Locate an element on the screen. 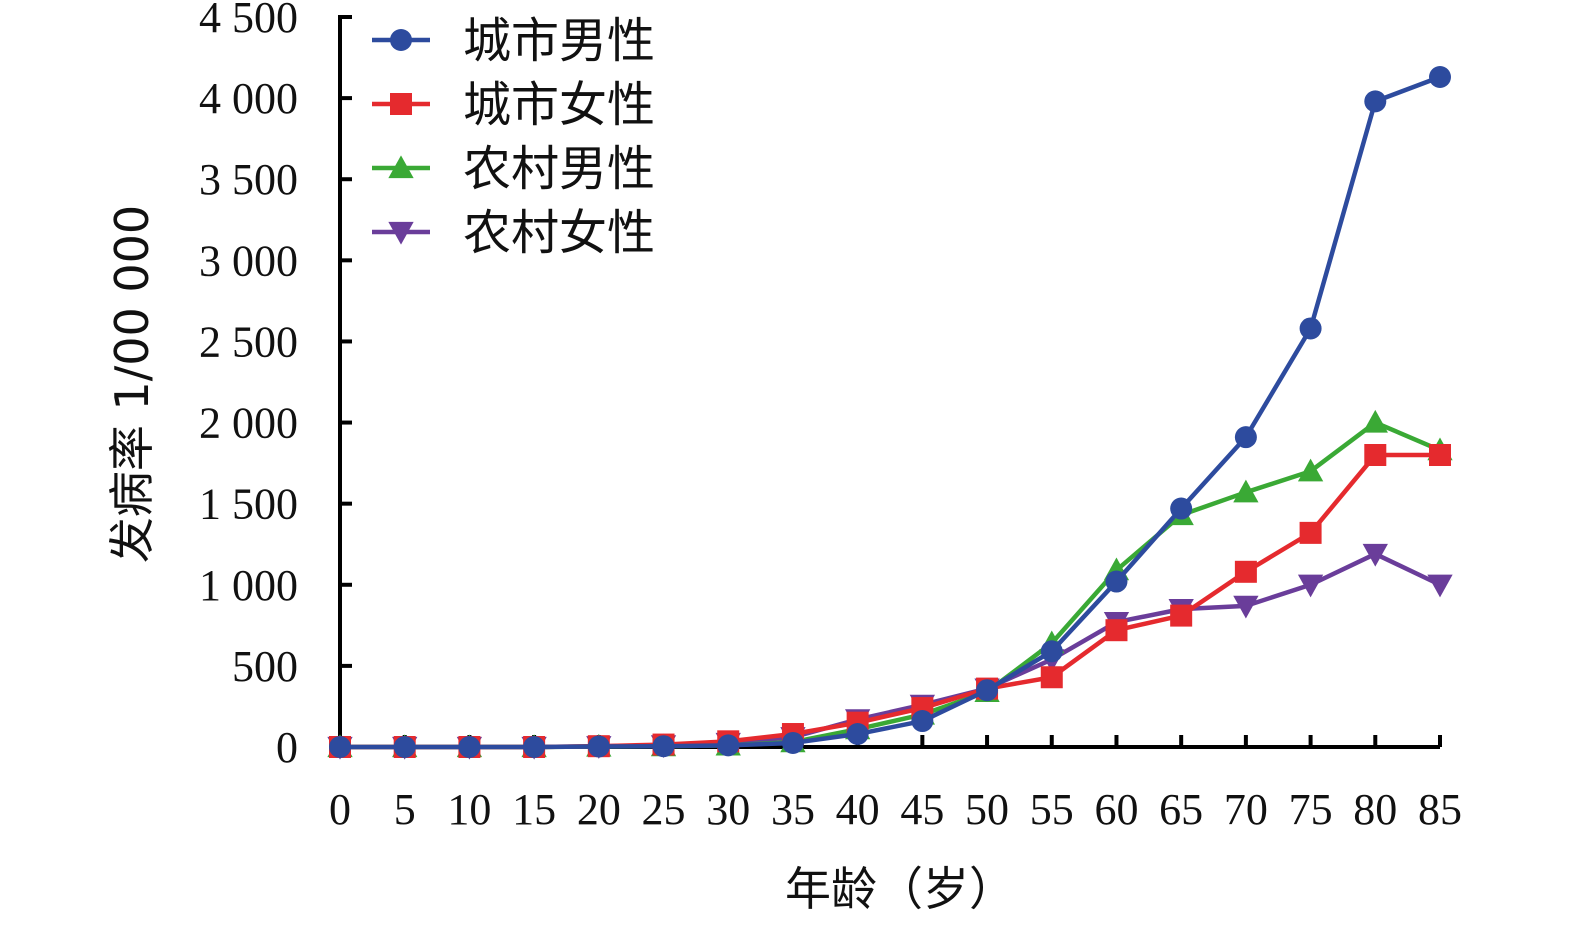 The image size is (1575, 931). x-ticks: 0 5 10 15 20 25 30 35 40 45 50 55 60 65 70 75 80 85 is located at coordinates (895, 784).